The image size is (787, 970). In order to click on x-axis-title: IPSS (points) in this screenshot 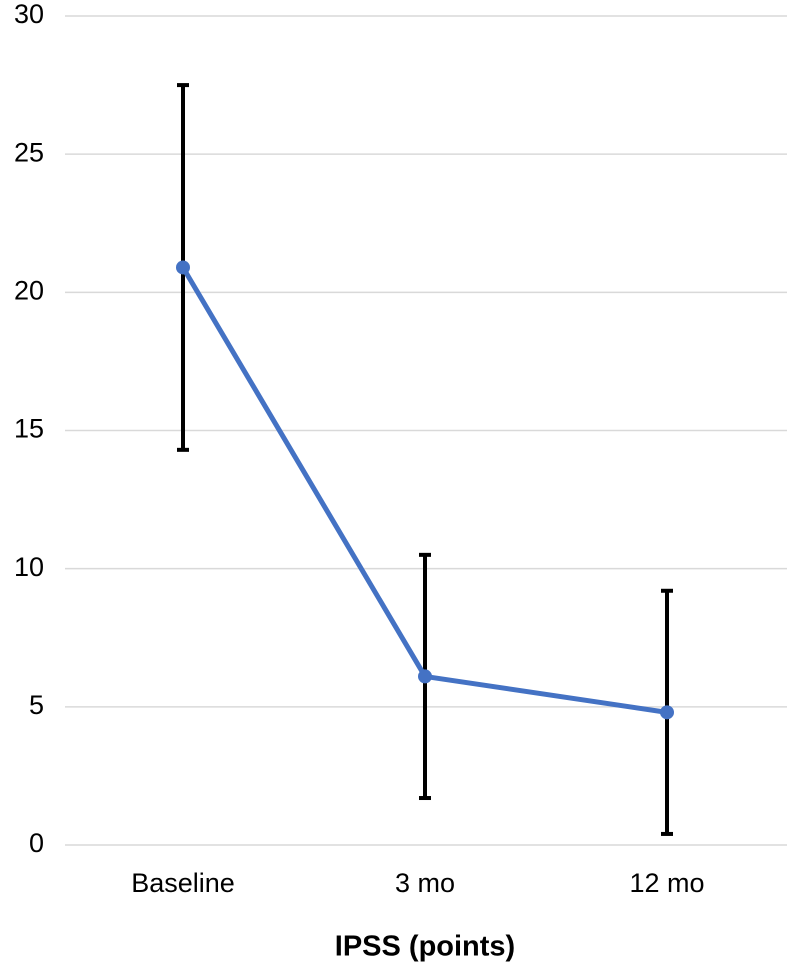, I will do `click(425, 947)`.